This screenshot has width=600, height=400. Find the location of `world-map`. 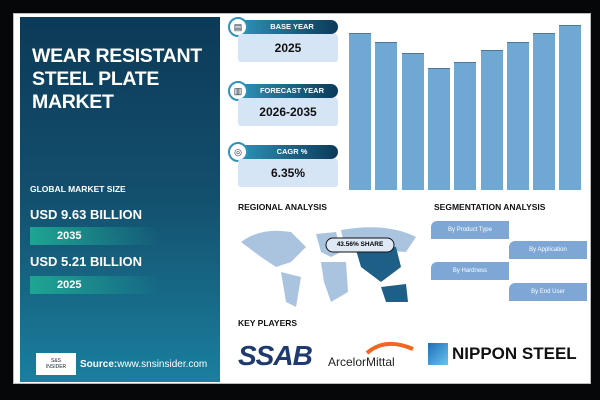

world-map is located at coordinates (328, 267).